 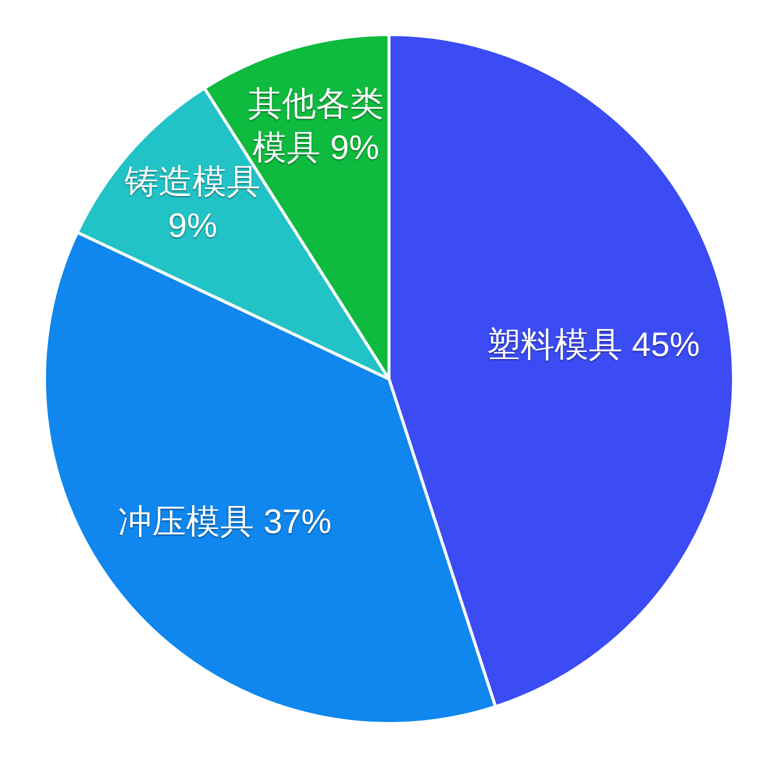 What do you see at coordinates (593, 345) in the screenshot?
I see `slice-label: 塑料模具 45%` at bounding box center [593, 345].